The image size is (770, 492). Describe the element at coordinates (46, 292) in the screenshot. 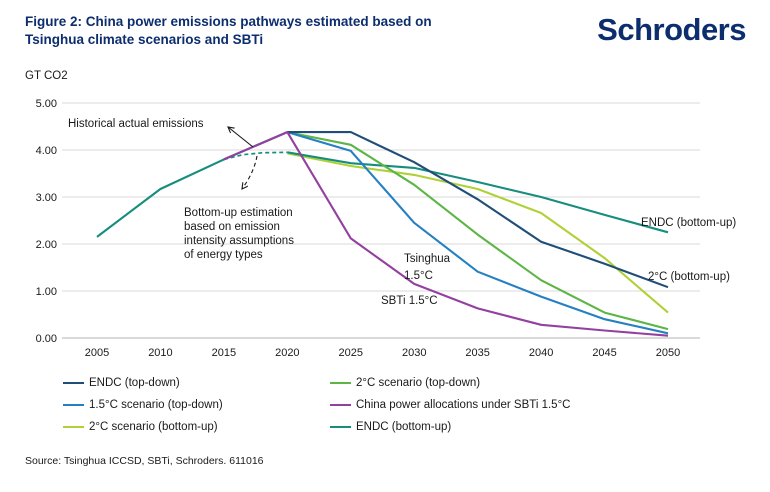

I see `y-axis-tick-label: 1.00` at that location.